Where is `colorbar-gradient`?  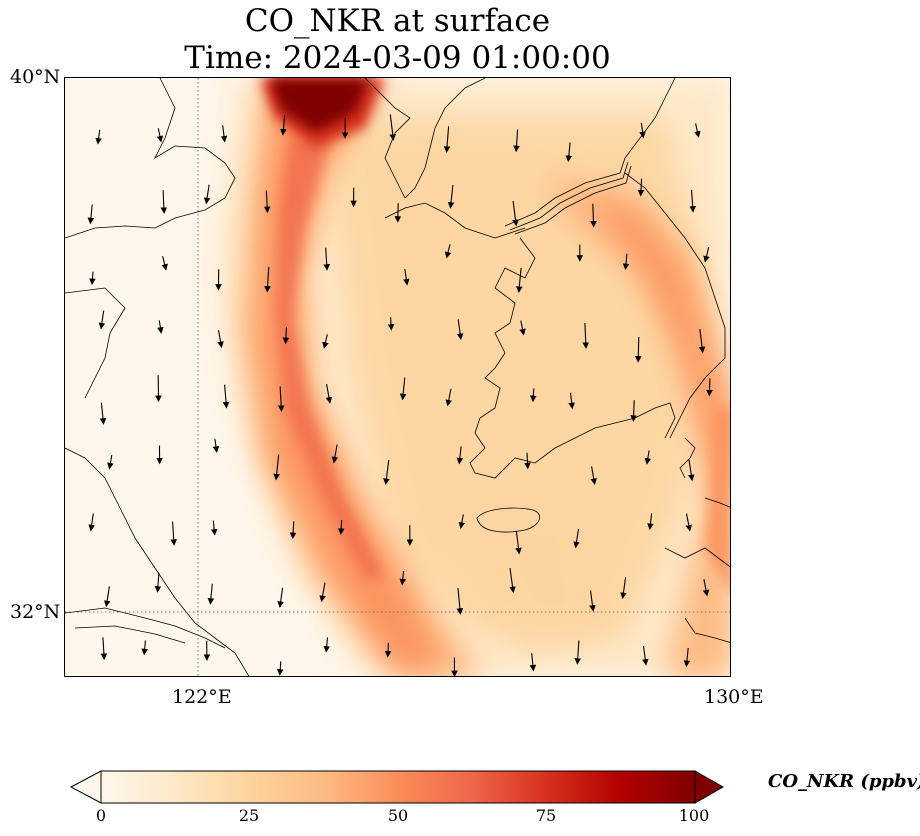
colorbar-gradient is located at coordinates (398, 787).